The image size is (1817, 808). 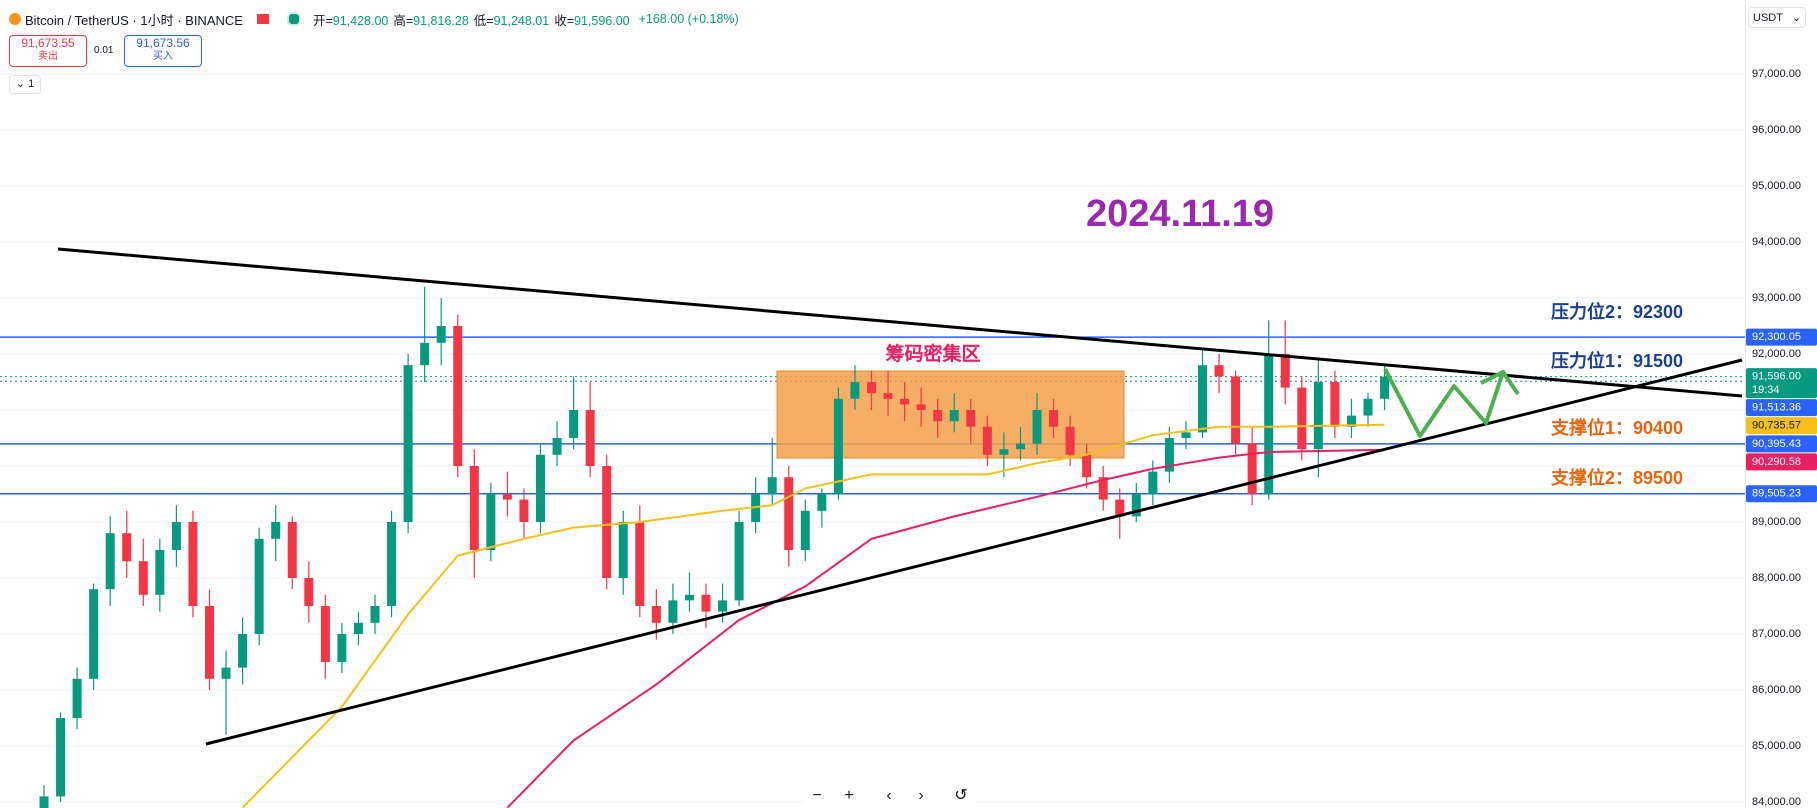 What do you see at coordinates (817, 795) in the screenshot?
I see `zoom-out: −` at bounding box center [817, 795].